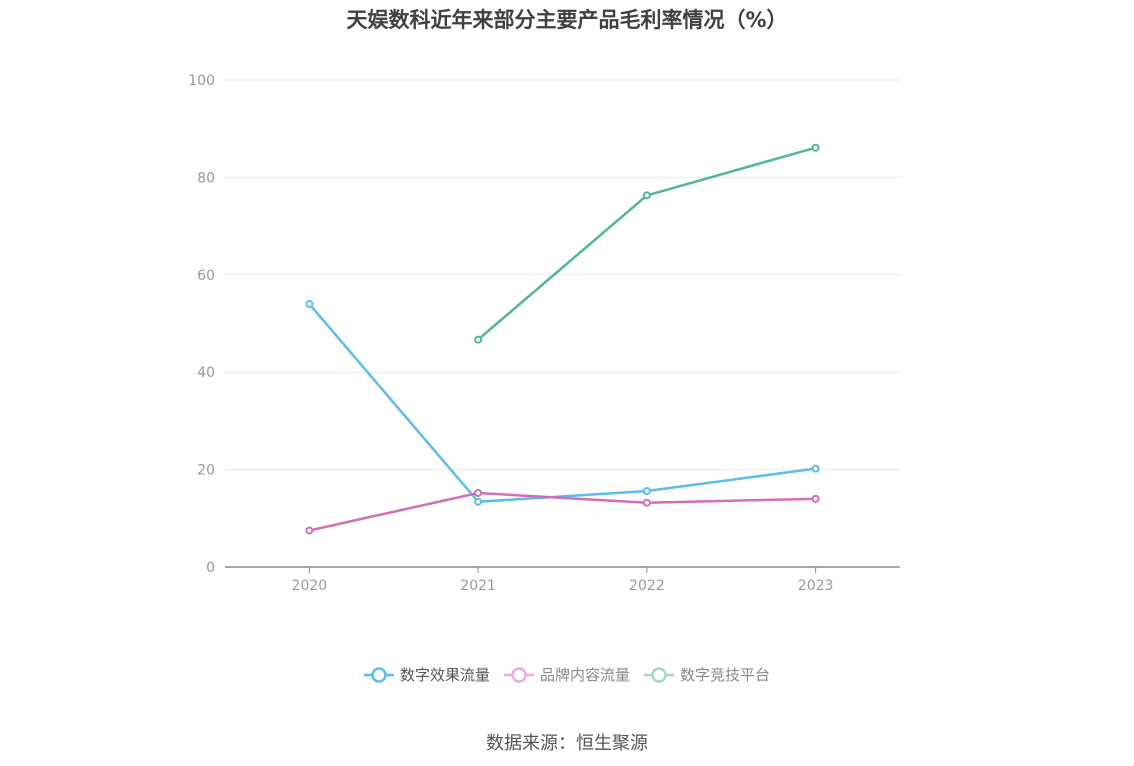 This screenshot has height=766, width=1134. I want to click on legend-label: 数字竞技平台, so click(725, 675).